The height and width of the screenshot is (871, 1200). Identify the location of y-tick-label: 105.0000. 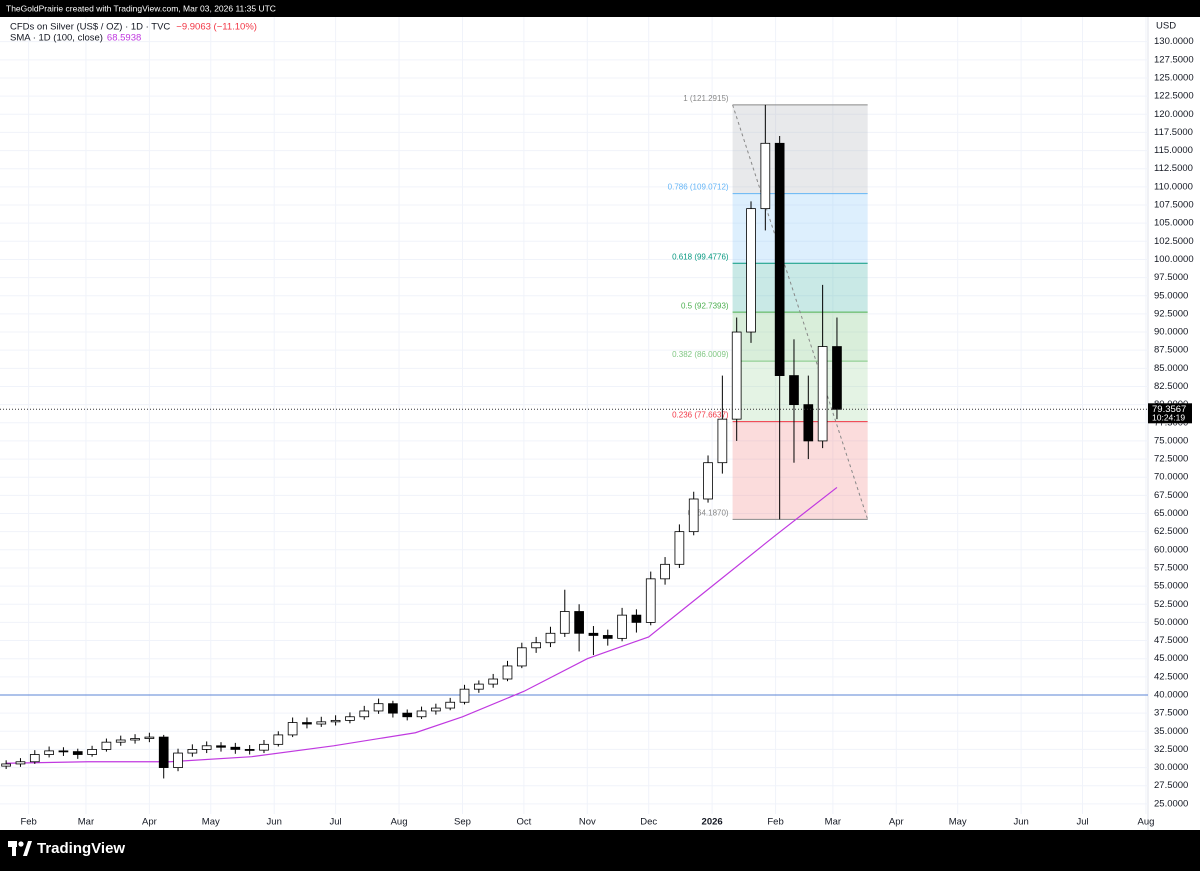
(1174, 223).